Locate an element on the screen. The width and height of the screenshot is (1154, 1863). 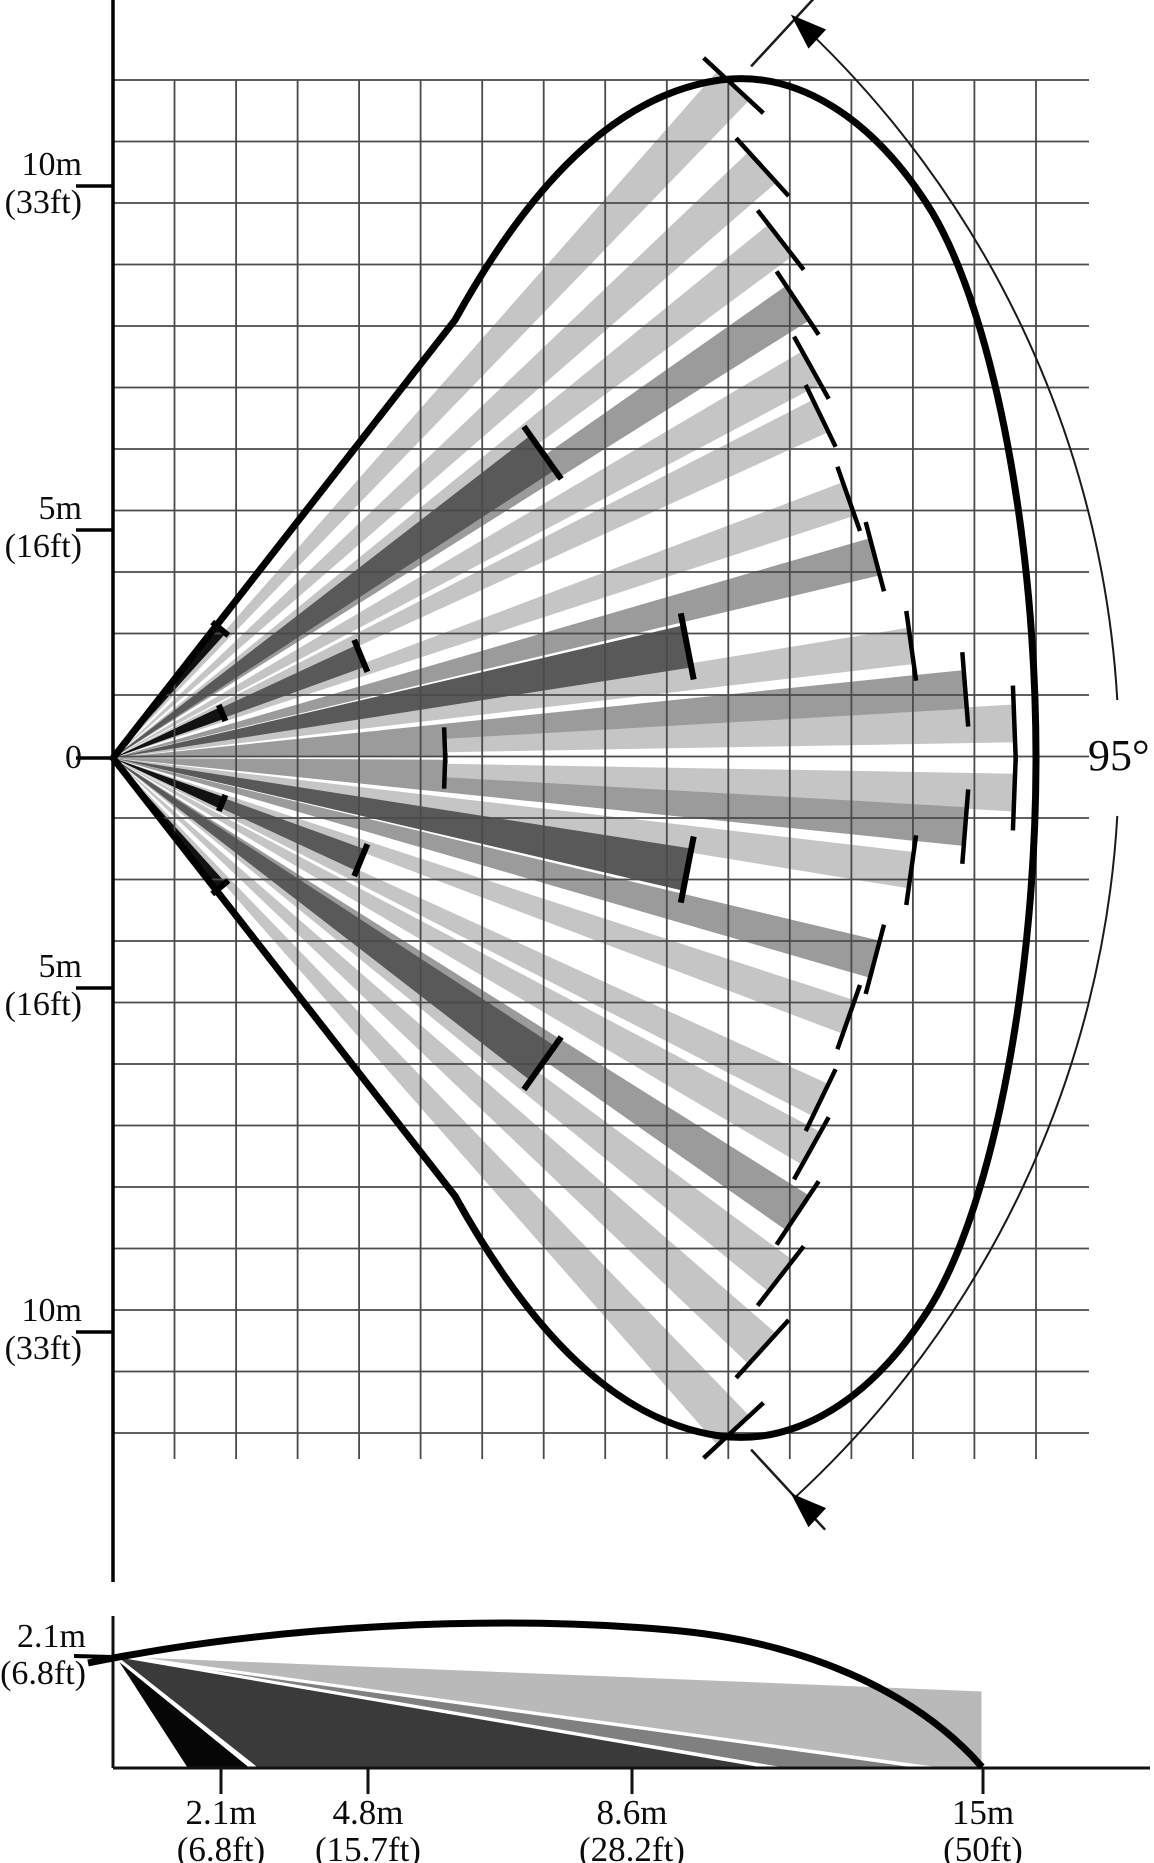
x-axis-tick-label-line2: (50ft) is located at coordinates (983, 1846).